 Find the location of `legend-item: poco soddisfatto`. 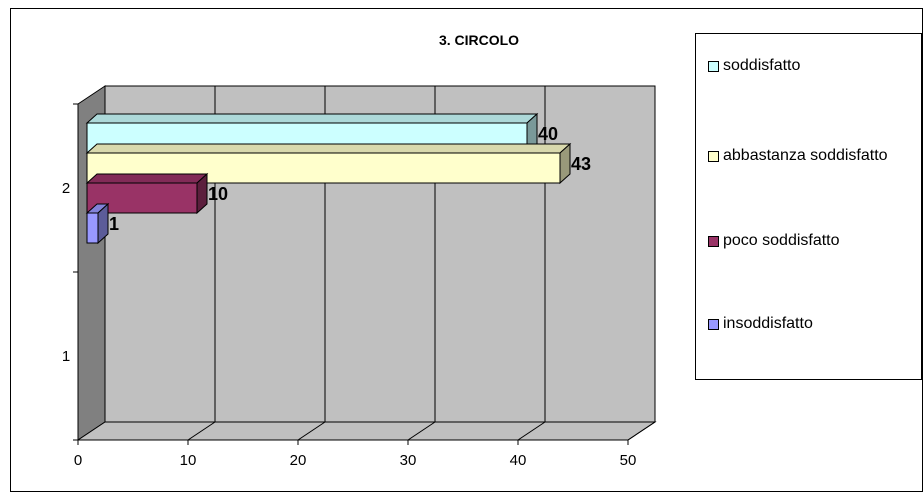

legend-item: poco soddisfatto is located at coordinates (810, 241).